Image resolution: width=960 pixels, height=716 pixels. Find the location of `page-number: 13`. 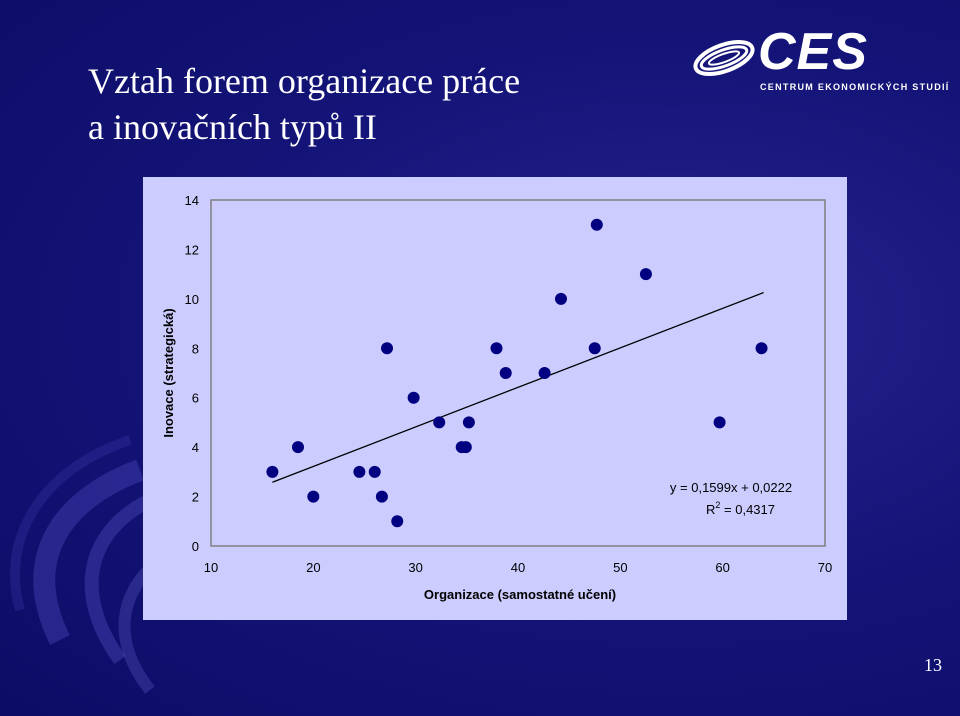

page-number: 13 is located at coordinates (933, 665).